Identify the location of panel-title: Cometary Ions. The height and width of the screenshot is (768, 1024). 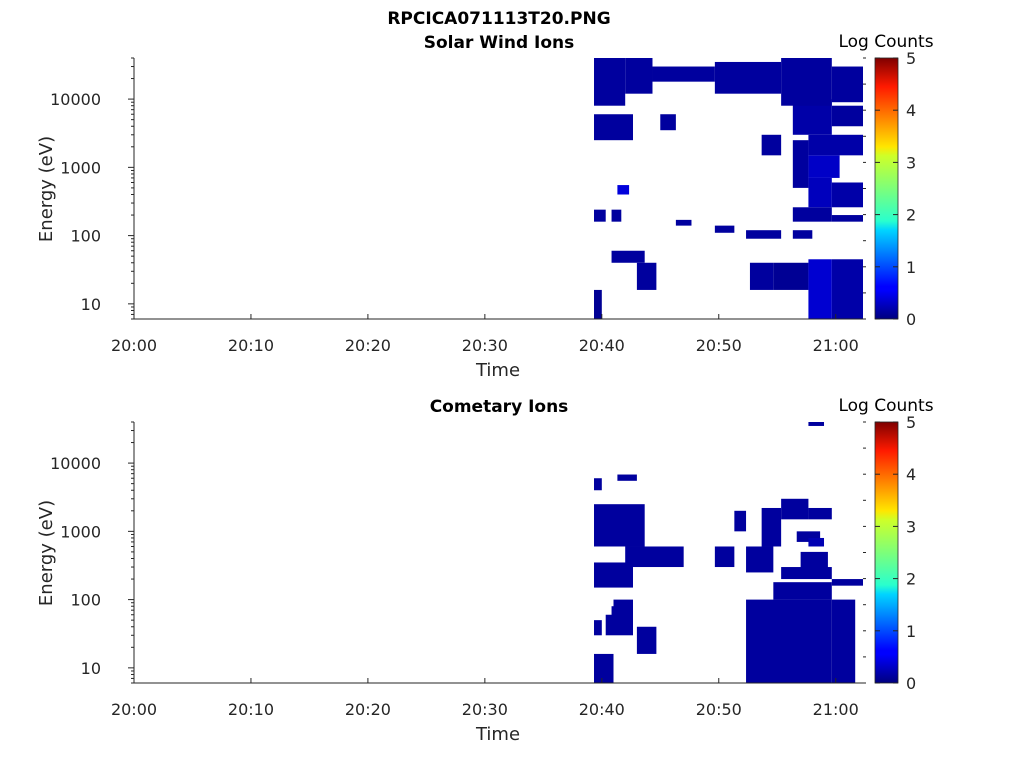
(499, 407).